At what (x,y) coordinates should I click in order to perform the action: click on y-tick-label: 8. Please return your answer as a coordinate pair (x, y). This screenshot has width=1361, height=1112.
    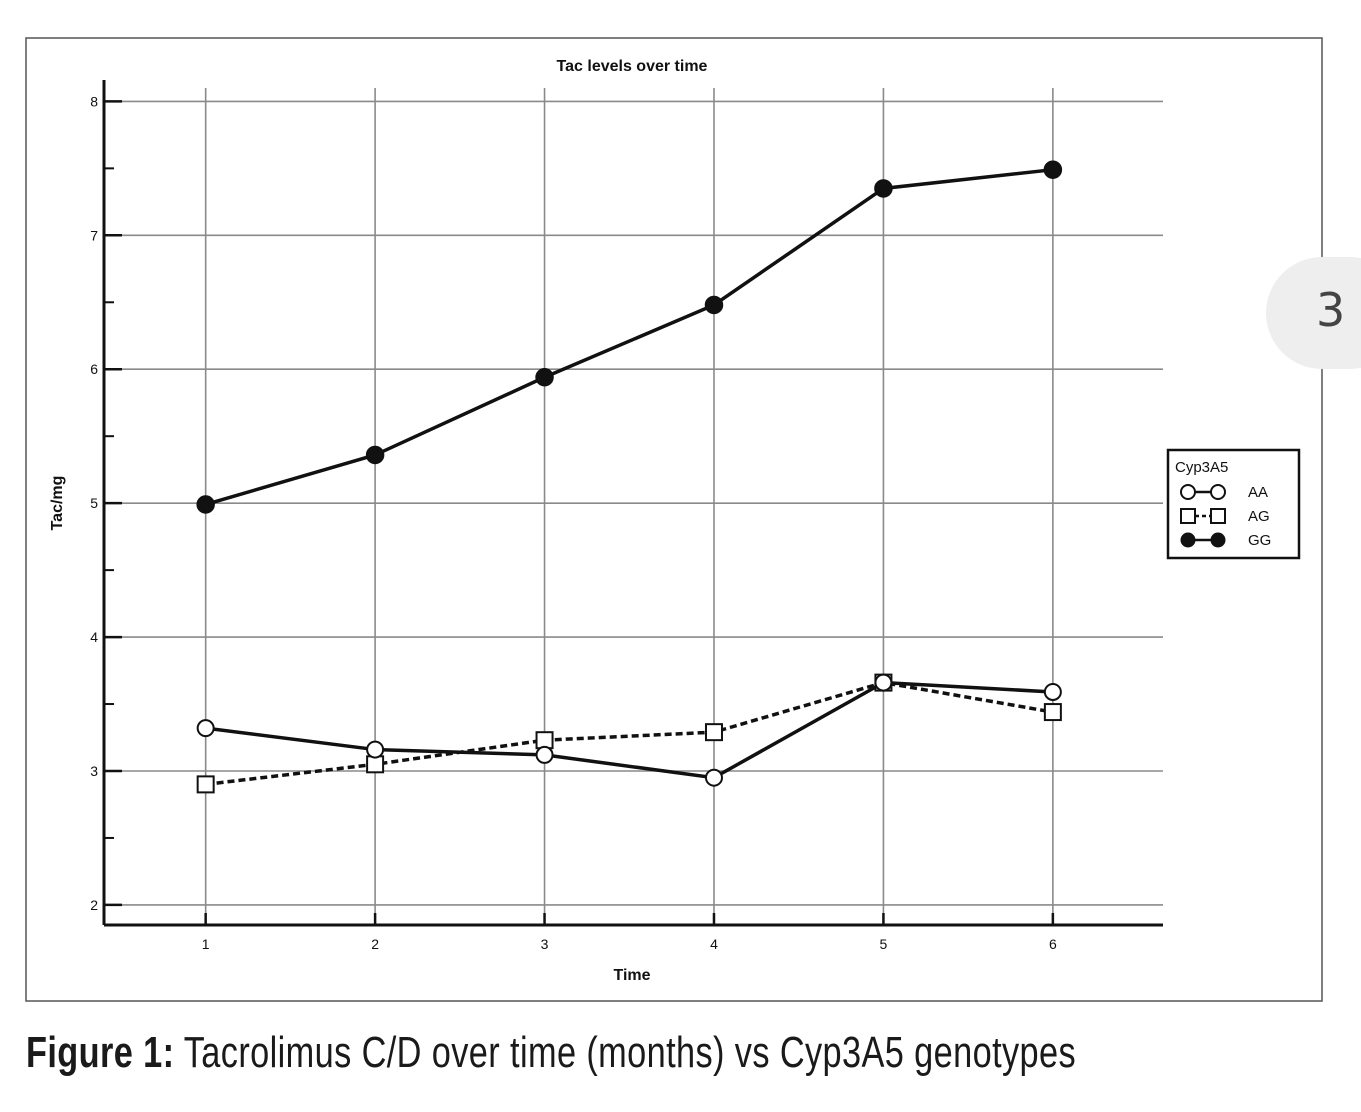
    Looking at the image, I should click on (94, 101).